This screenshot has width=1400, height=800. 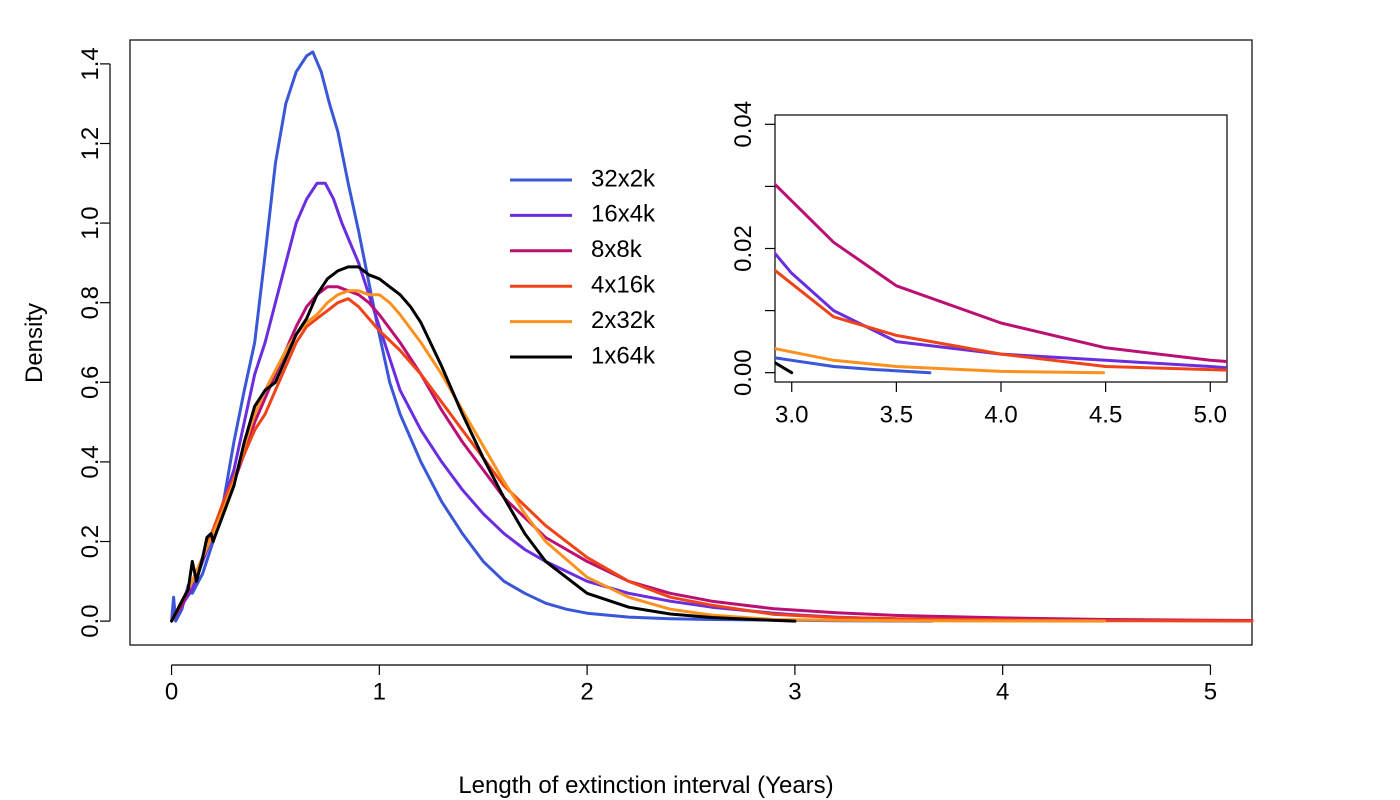 I want to click on legend-label-2x32k: 2x32k, so click(x=623, y=320).